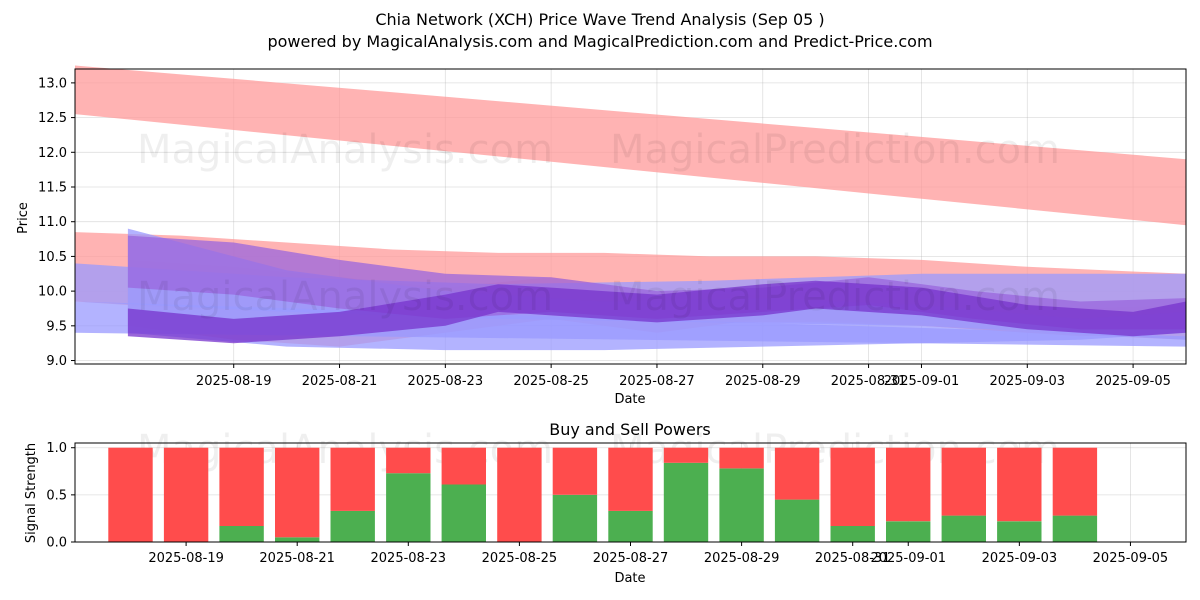 The width and height of the screenshot is (1200, 600). I want to click on signal-x-tick-label: 2025-08-19, so click(186, 558).